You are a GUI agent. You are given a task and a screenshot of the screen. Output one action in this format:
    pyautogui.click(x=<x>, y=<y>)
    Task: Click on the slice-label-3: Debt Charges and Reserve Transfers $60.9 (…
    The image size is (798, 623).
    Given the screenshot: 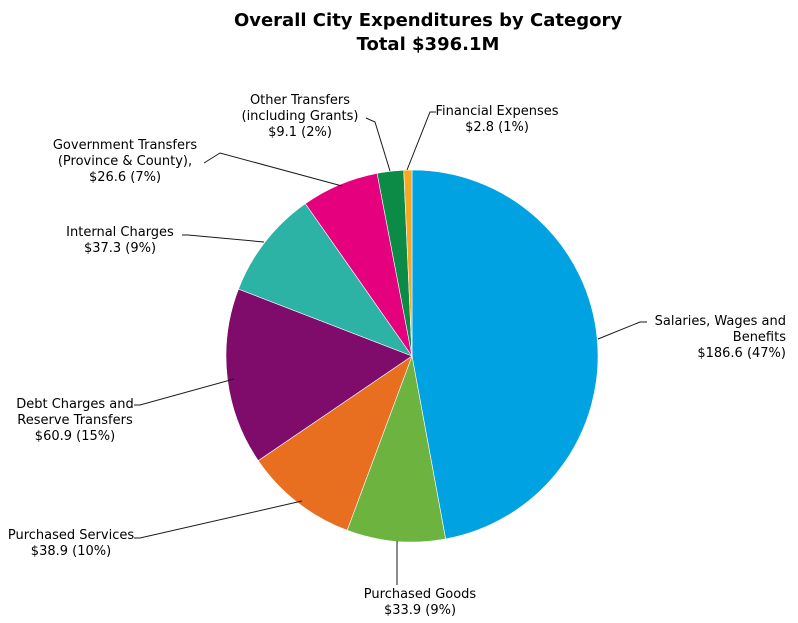 What is the action you would take?
    pyautogui.click(x=75, y=420)
    